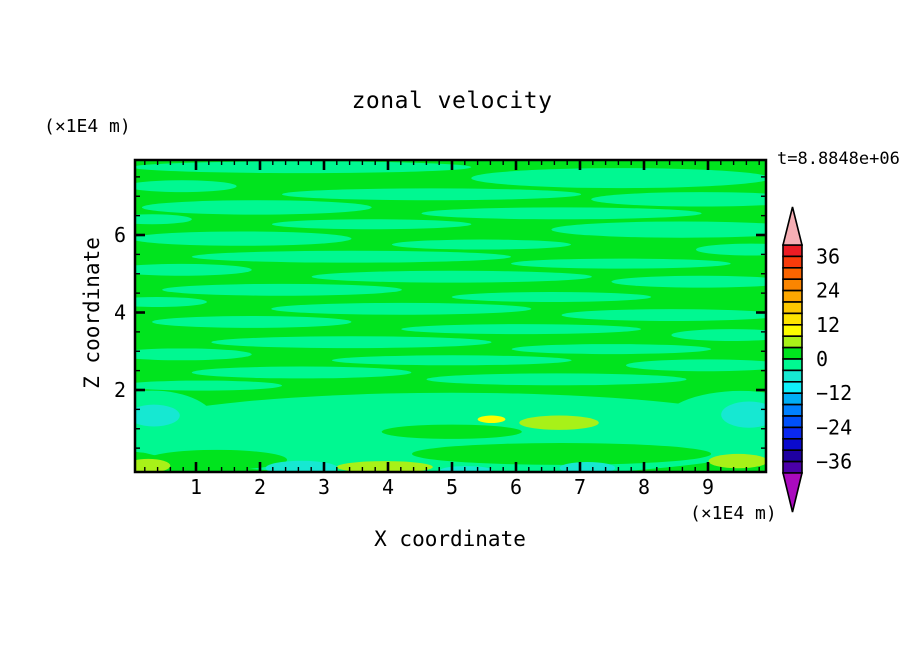  Describe the element at coordinates (120, 313) in the screenshot. I see `y-tick-label: 4` at that location.